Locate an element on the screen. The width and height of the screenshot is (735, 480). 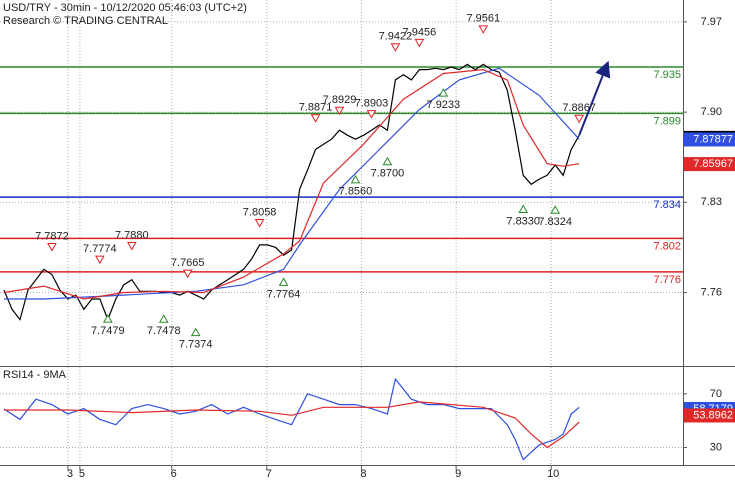
annotation-label: 7.8324 is located at coordinates (555, 222).